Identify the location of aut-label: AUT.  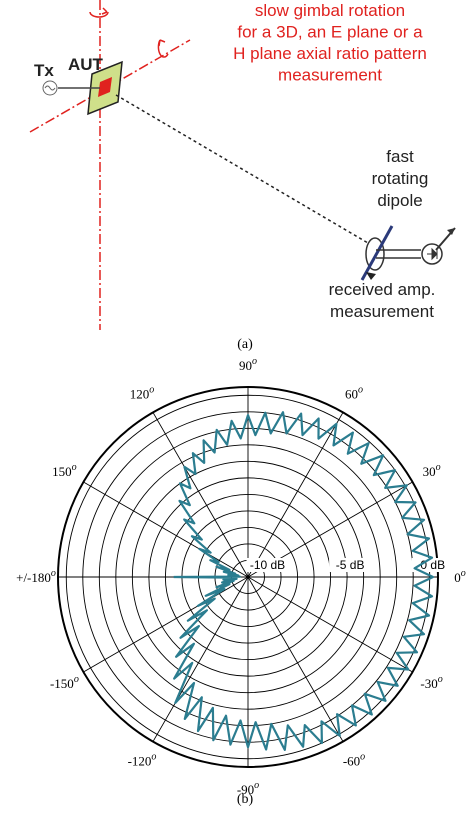
(86, 64).